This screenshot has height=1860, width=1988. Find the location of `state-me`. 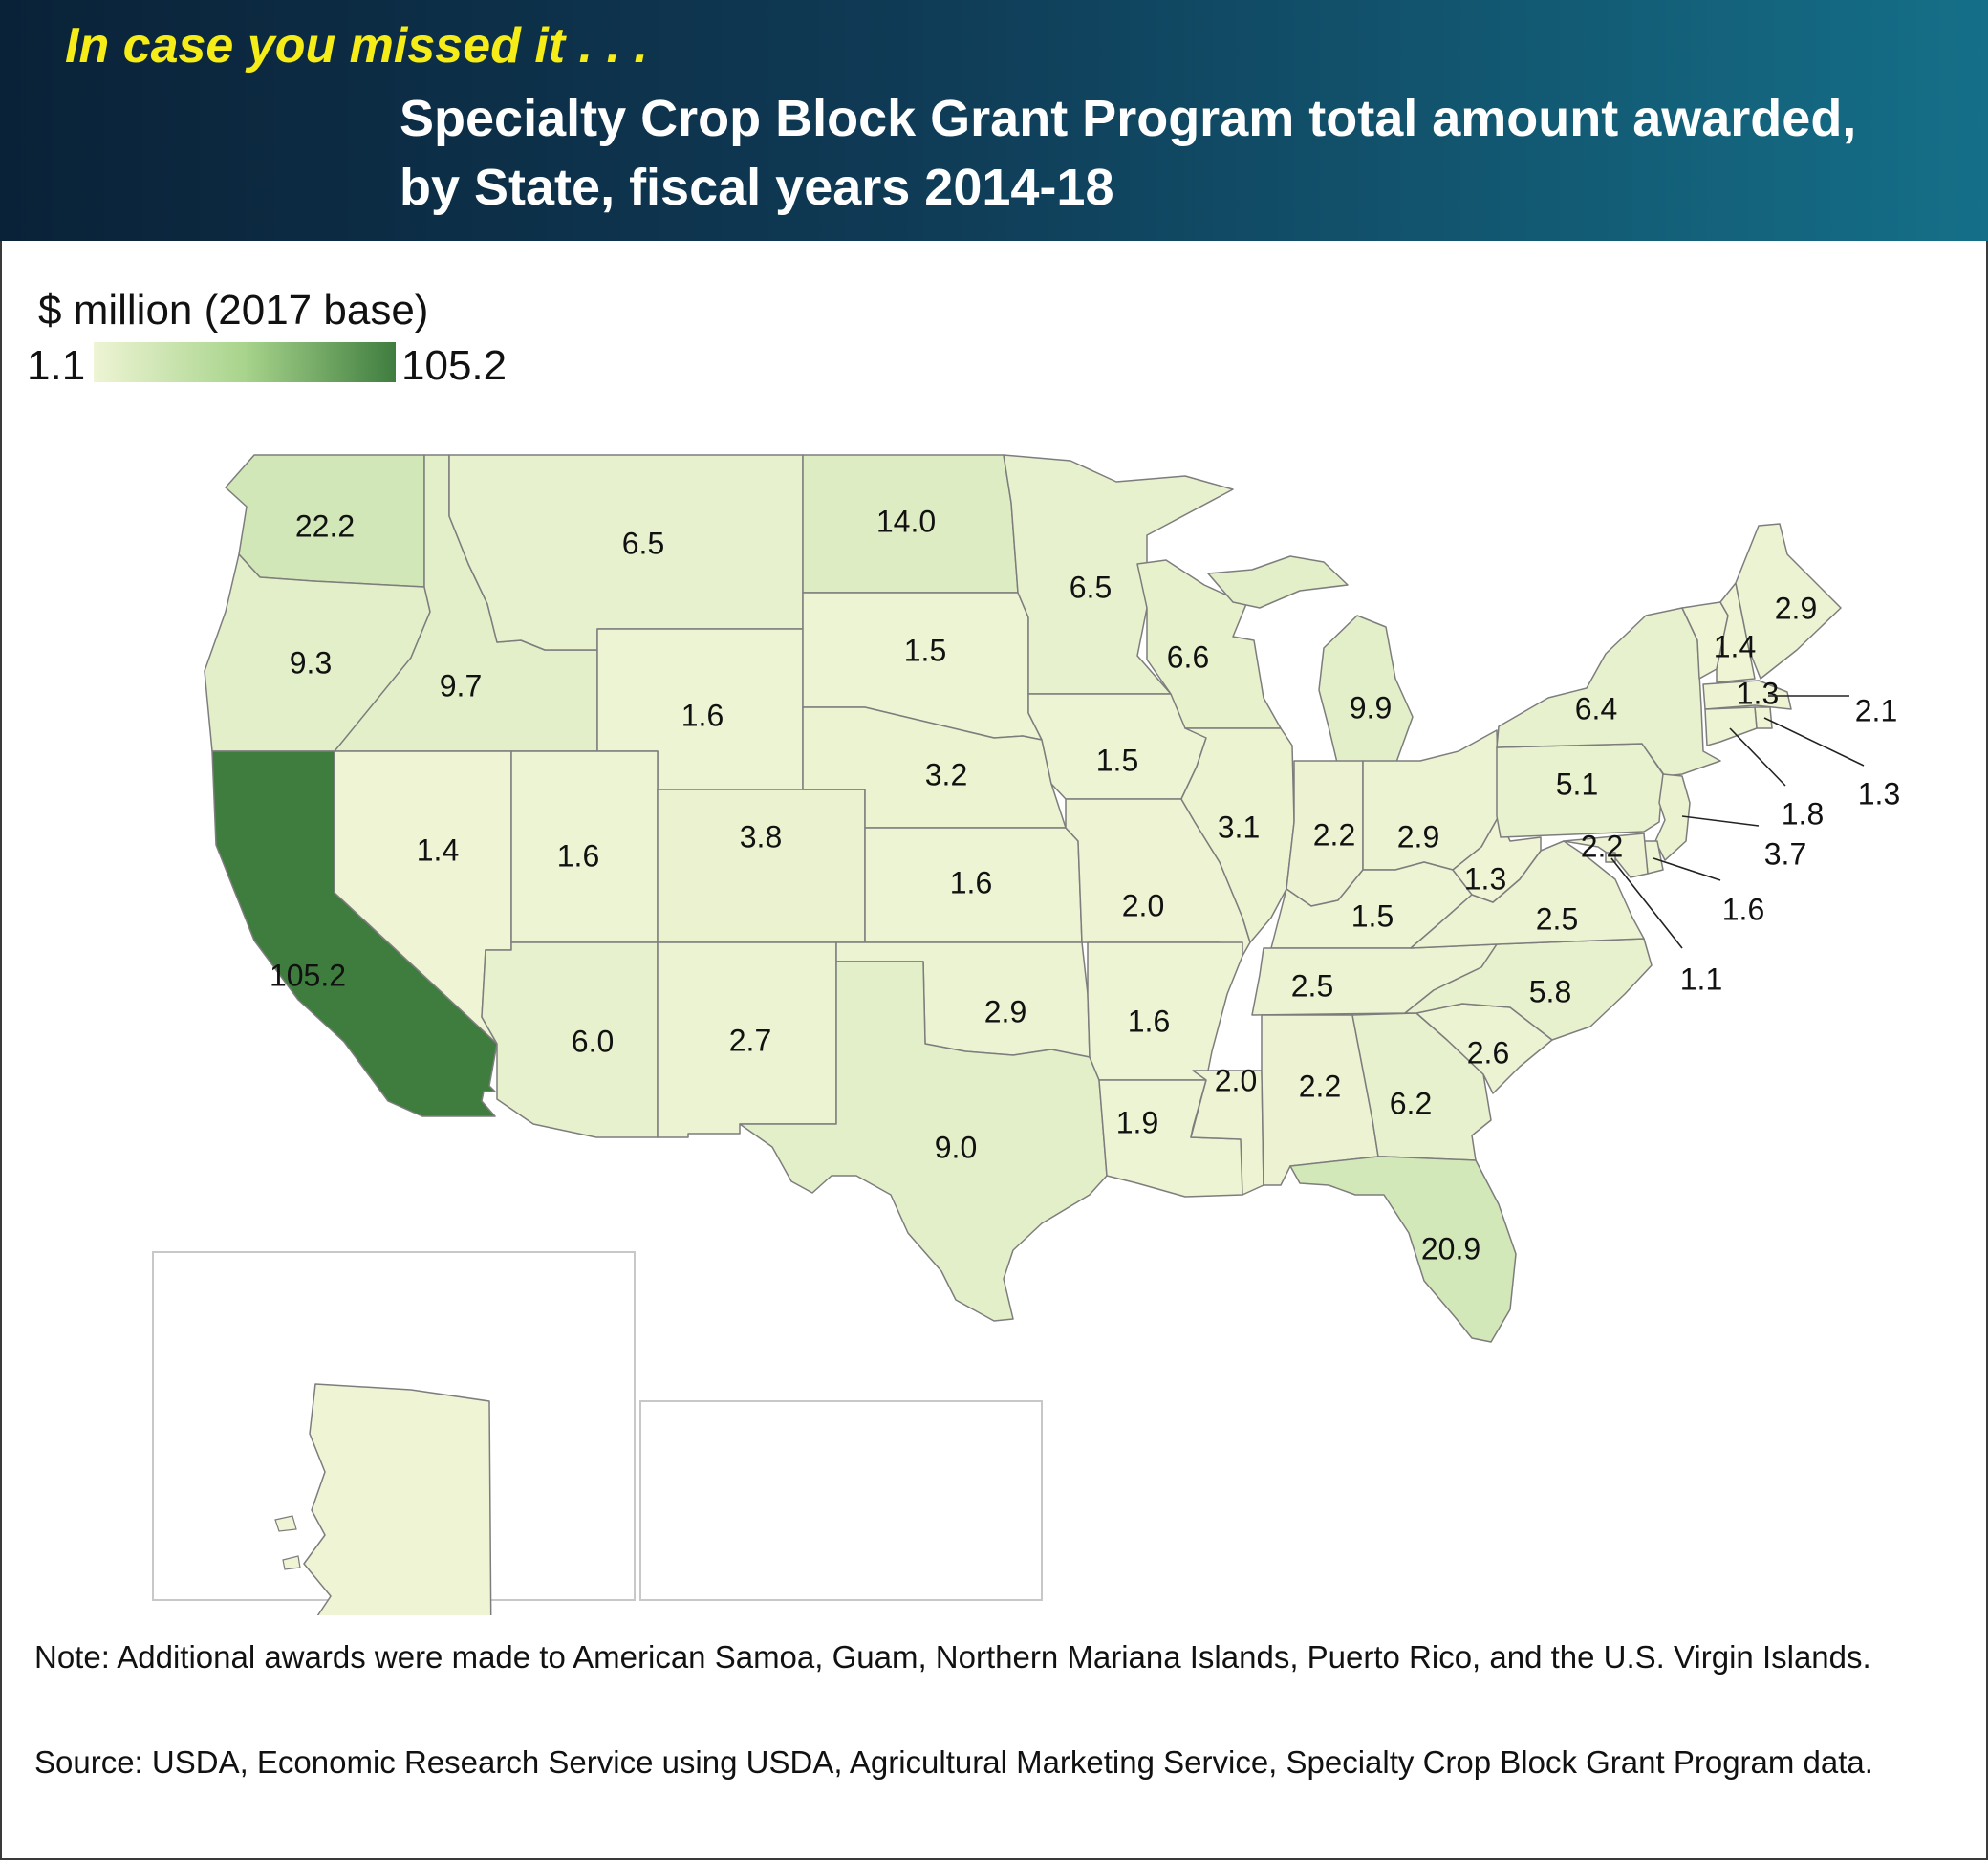

state-me is located at coordinates (1788, 601).